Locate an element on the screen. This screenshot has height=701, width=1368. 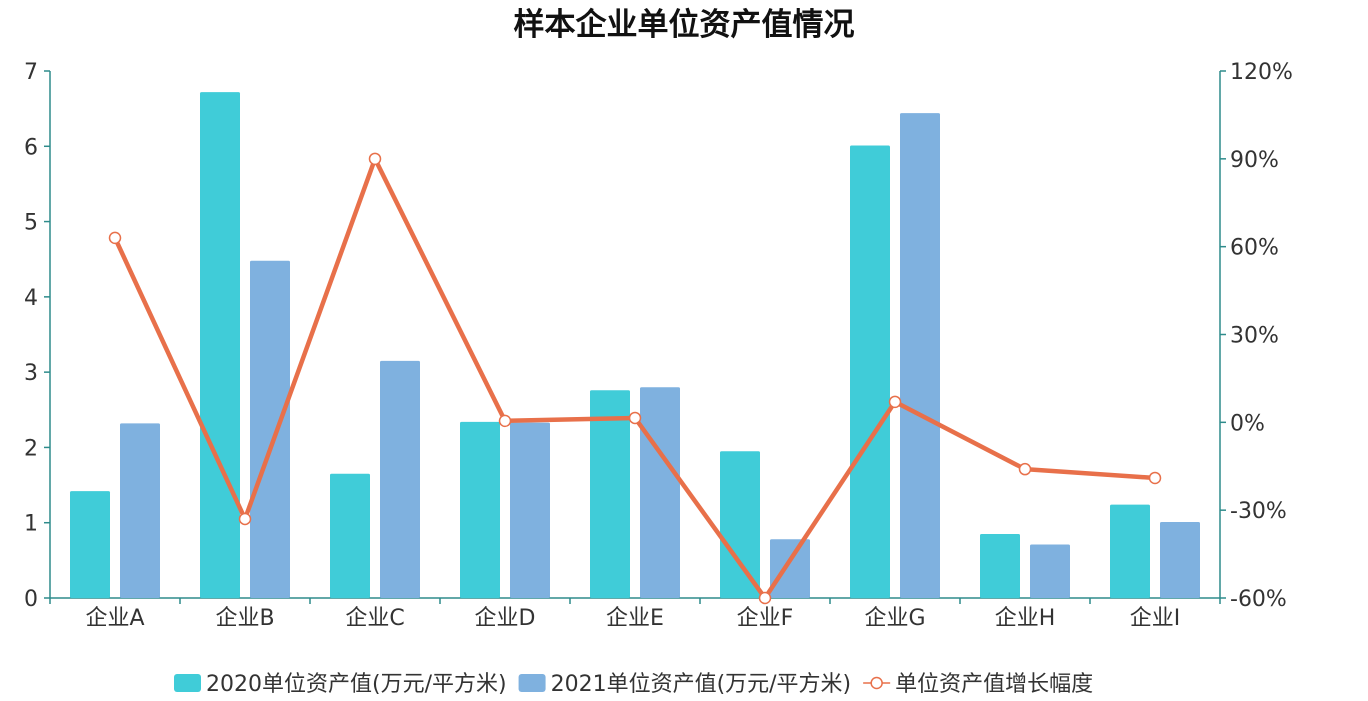
left-tick-label: 2 is located at coordinates (31, 448).